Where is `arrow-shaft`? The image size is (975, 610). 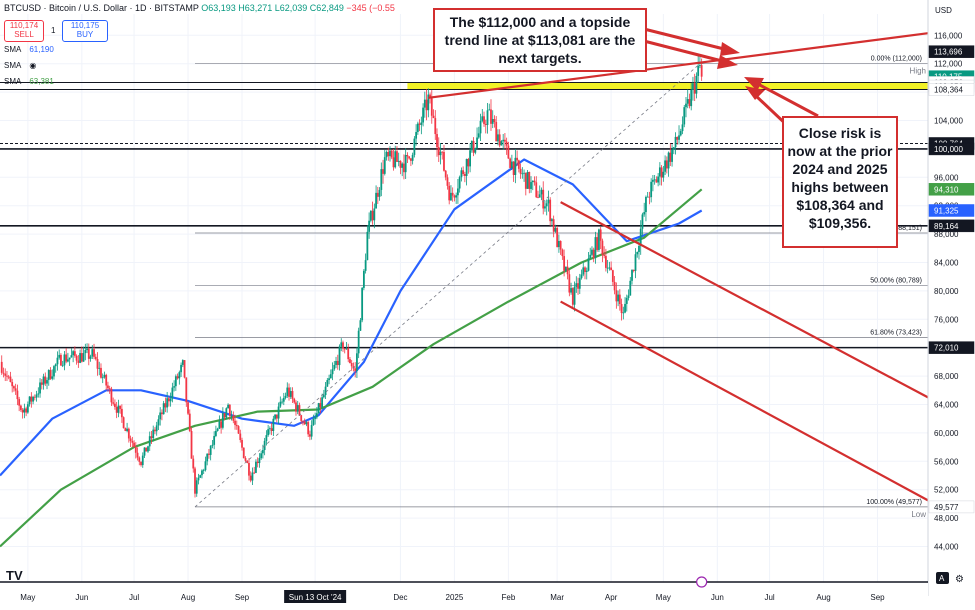 arrow-shaft is located at coordinates (787, 99).